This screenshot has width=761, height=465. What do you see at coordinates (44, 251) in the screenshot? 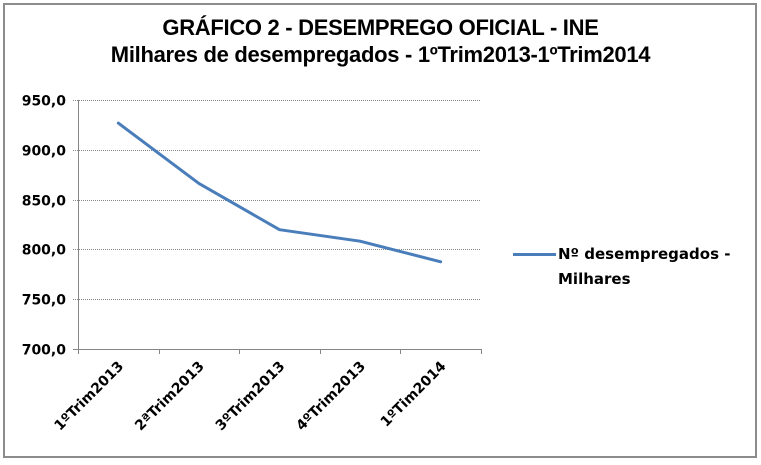
I see `y-tick-label: 800,0` at bounding box center [44, 251].